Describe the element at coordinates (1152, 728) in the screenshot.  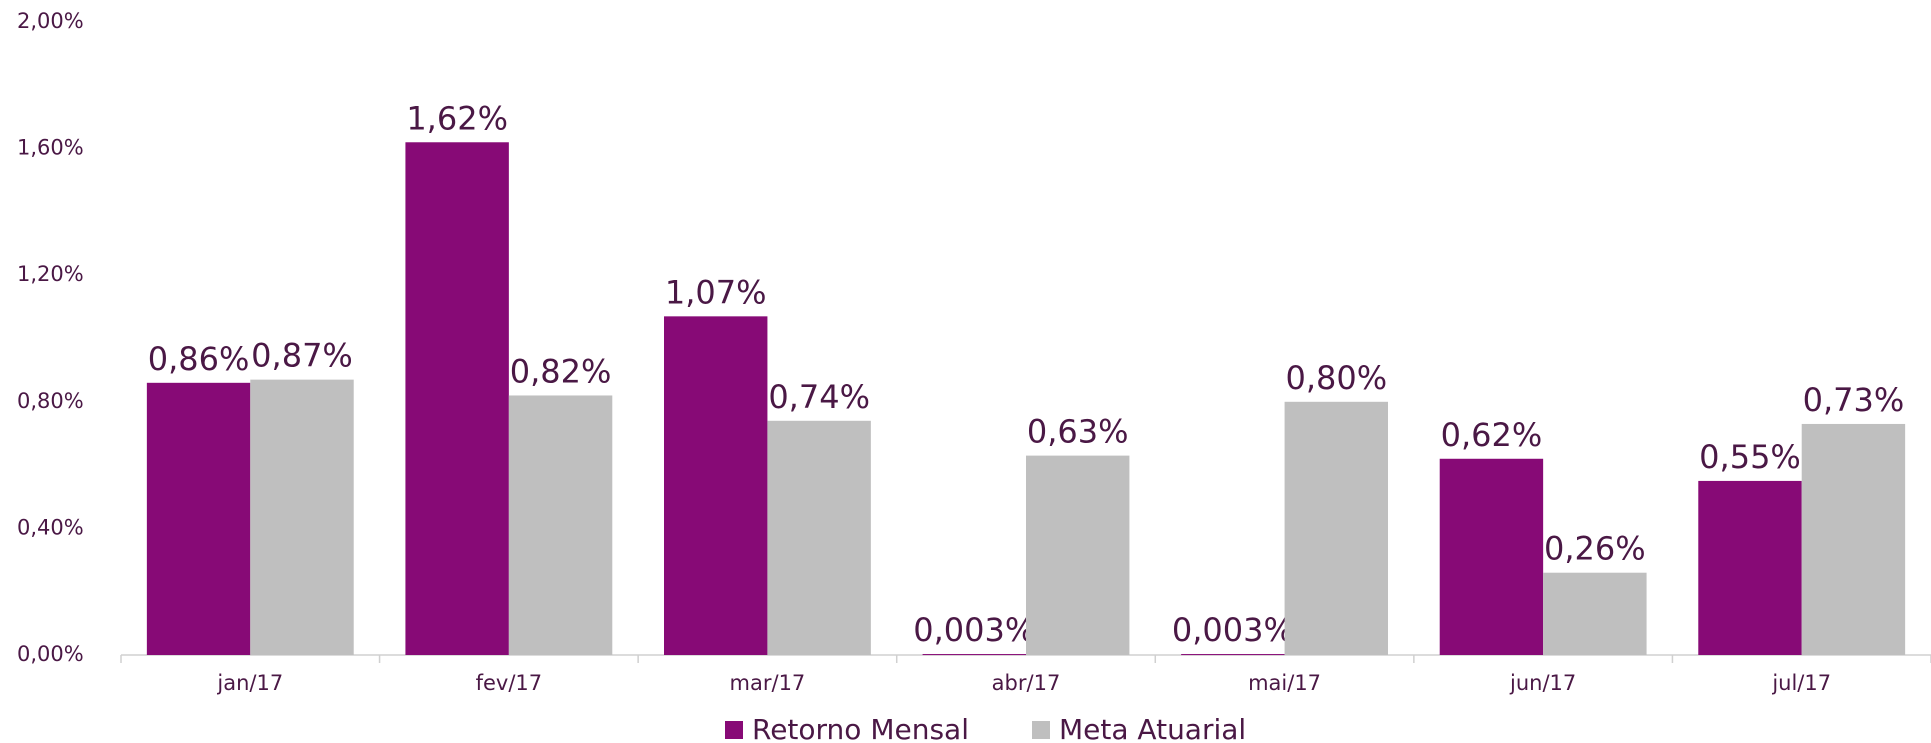
I see `legend-label: Meta Atuarial` at that location.